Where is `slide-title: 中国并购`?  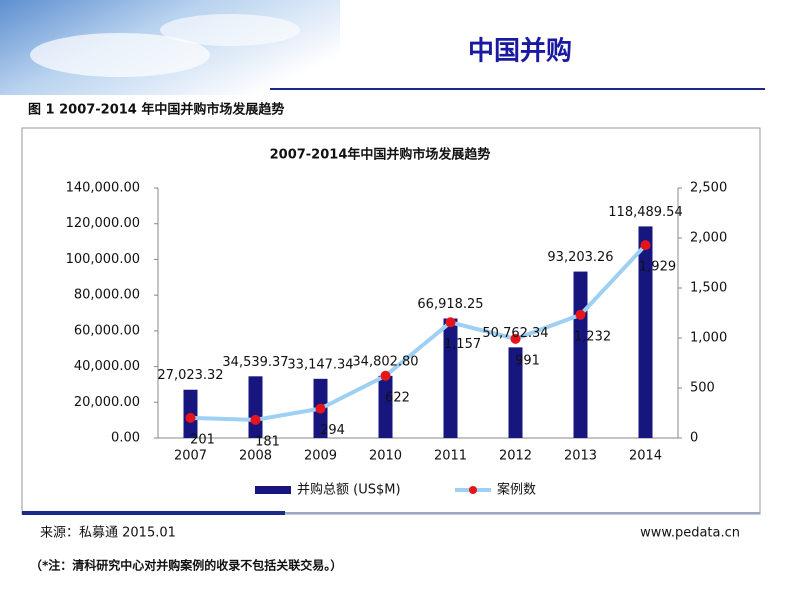 slide-title: 中国并购 is located at coordinates (520, 51).